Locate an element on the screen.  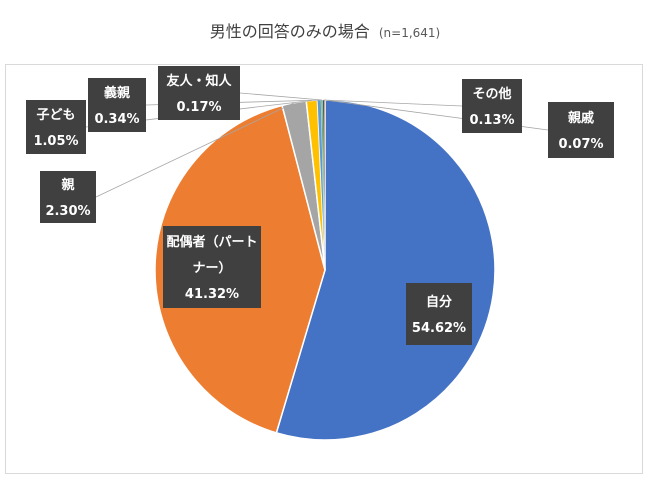
data-label-percent: 41.32% is located at coordinates (212, 294).